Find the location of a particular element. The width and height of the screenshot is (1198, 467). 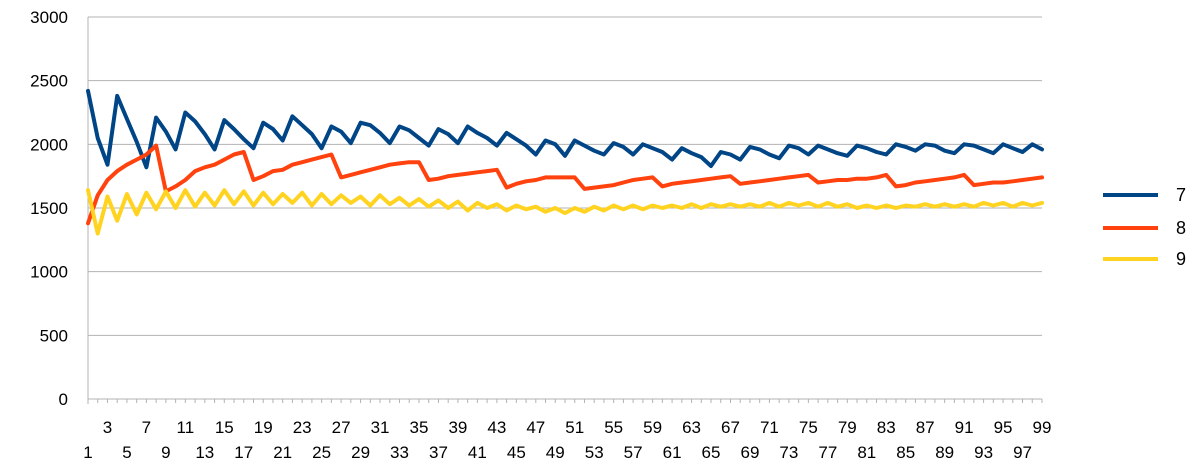

y-tick-label: 2500 is located at coordinates (49, 81).